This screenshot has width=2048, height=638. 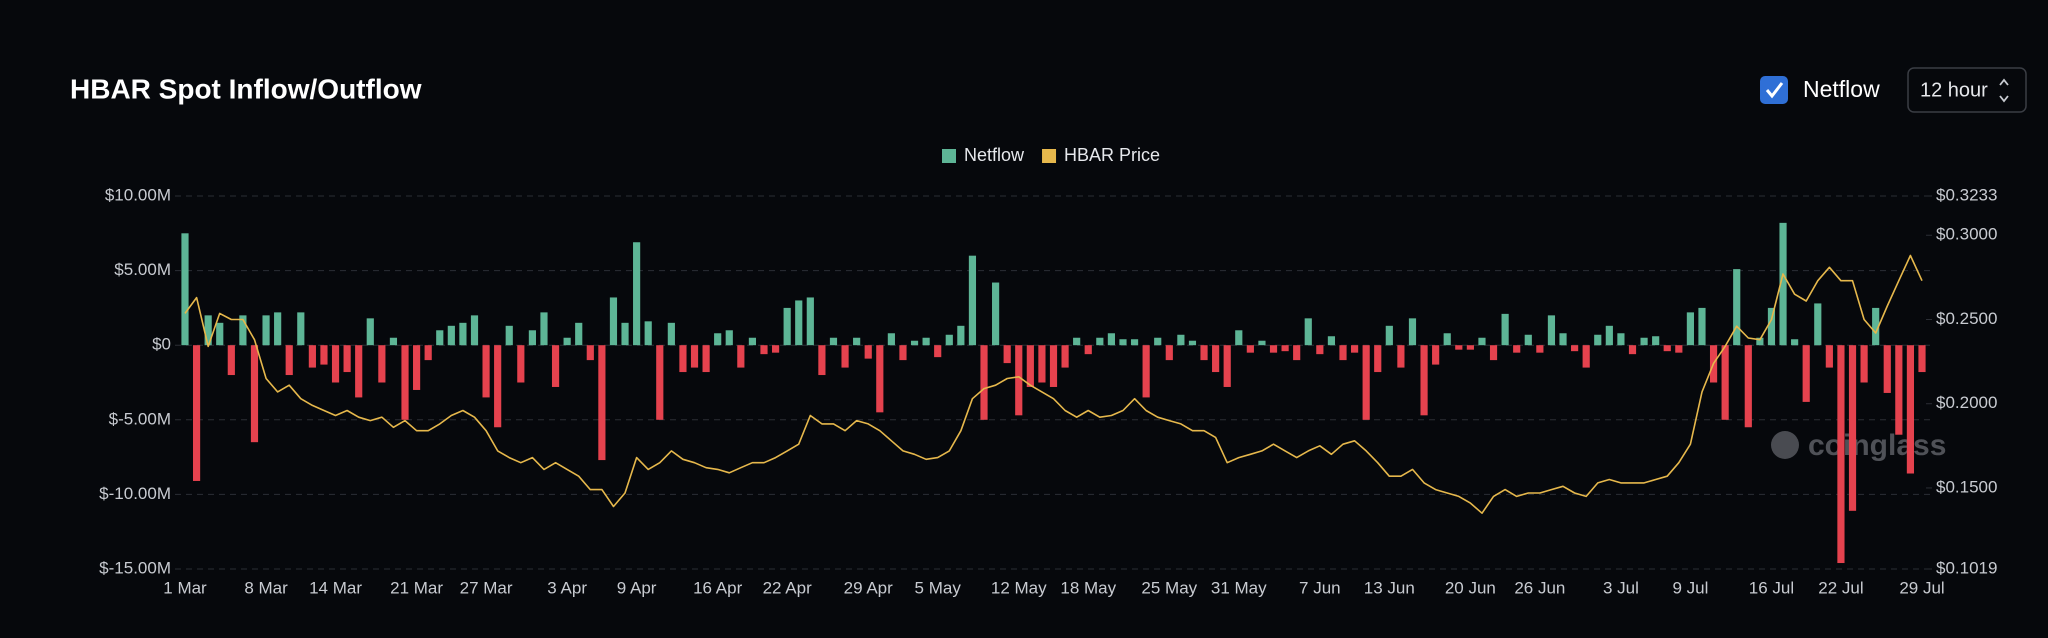 I want to click on interval-select, so click(x=1967, y=90).